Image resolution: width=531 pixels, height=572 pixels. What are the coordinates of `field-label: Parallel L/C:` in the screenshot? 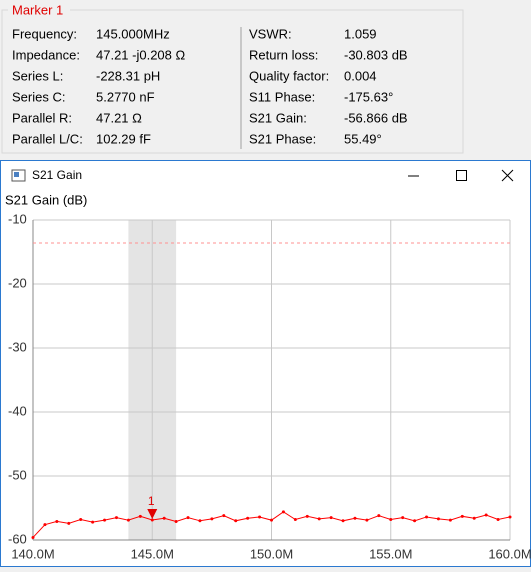 It's located at (47, 138).